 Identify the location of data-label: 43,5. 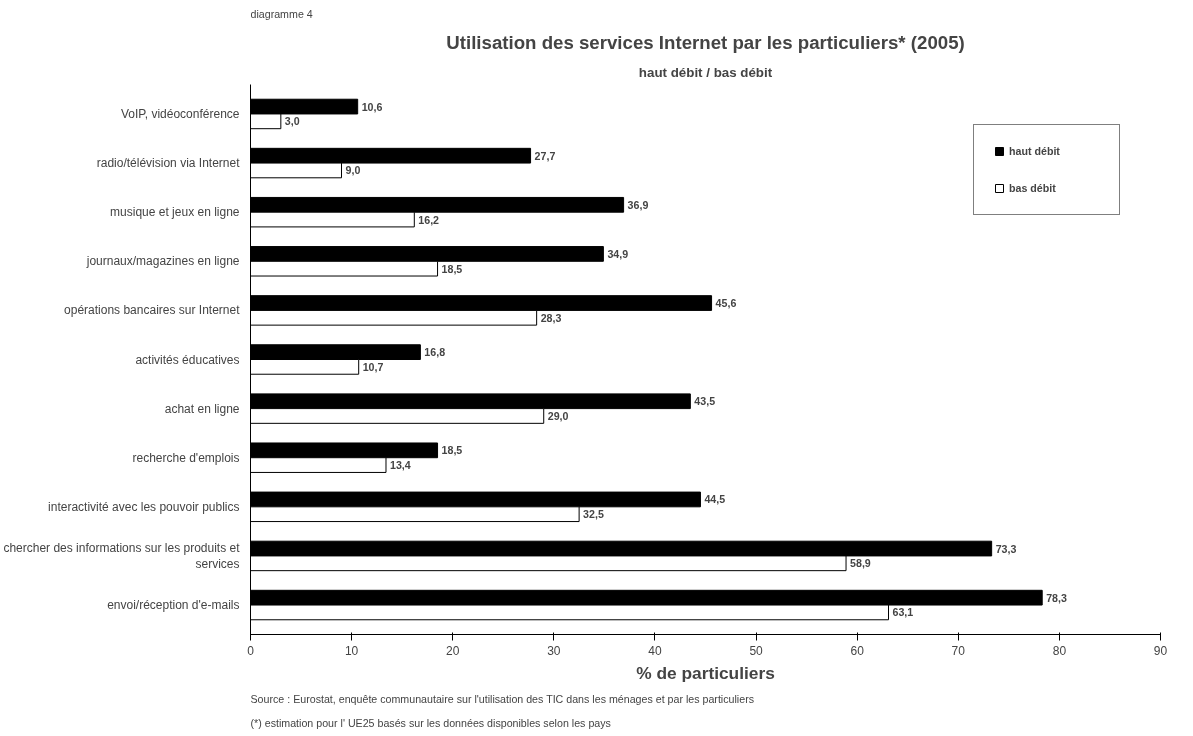
(705, 401).